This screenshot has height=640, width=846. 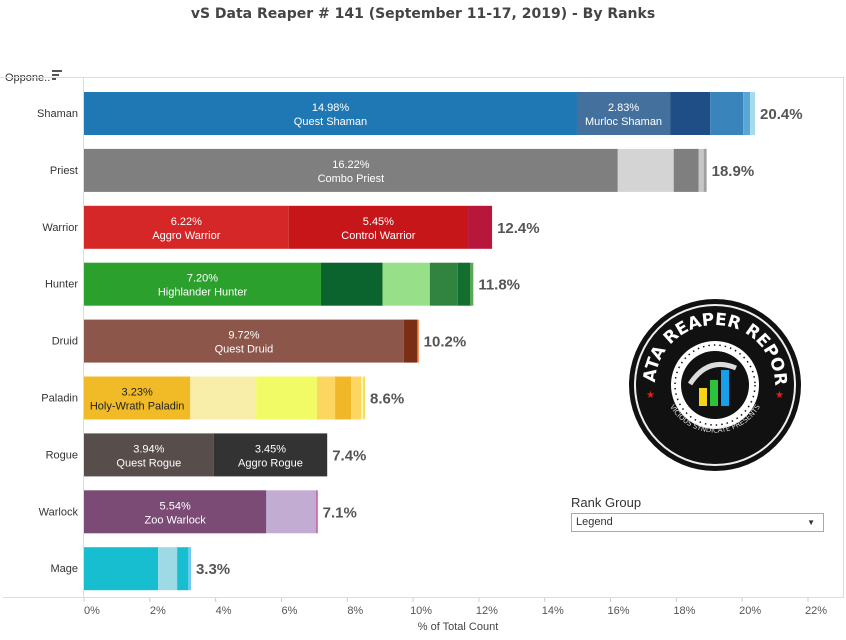 What do you see at coordinates (351, 179) in the screenshot?
I see `segment-name-label: Combo Priest` at bounding box center [351, 179].